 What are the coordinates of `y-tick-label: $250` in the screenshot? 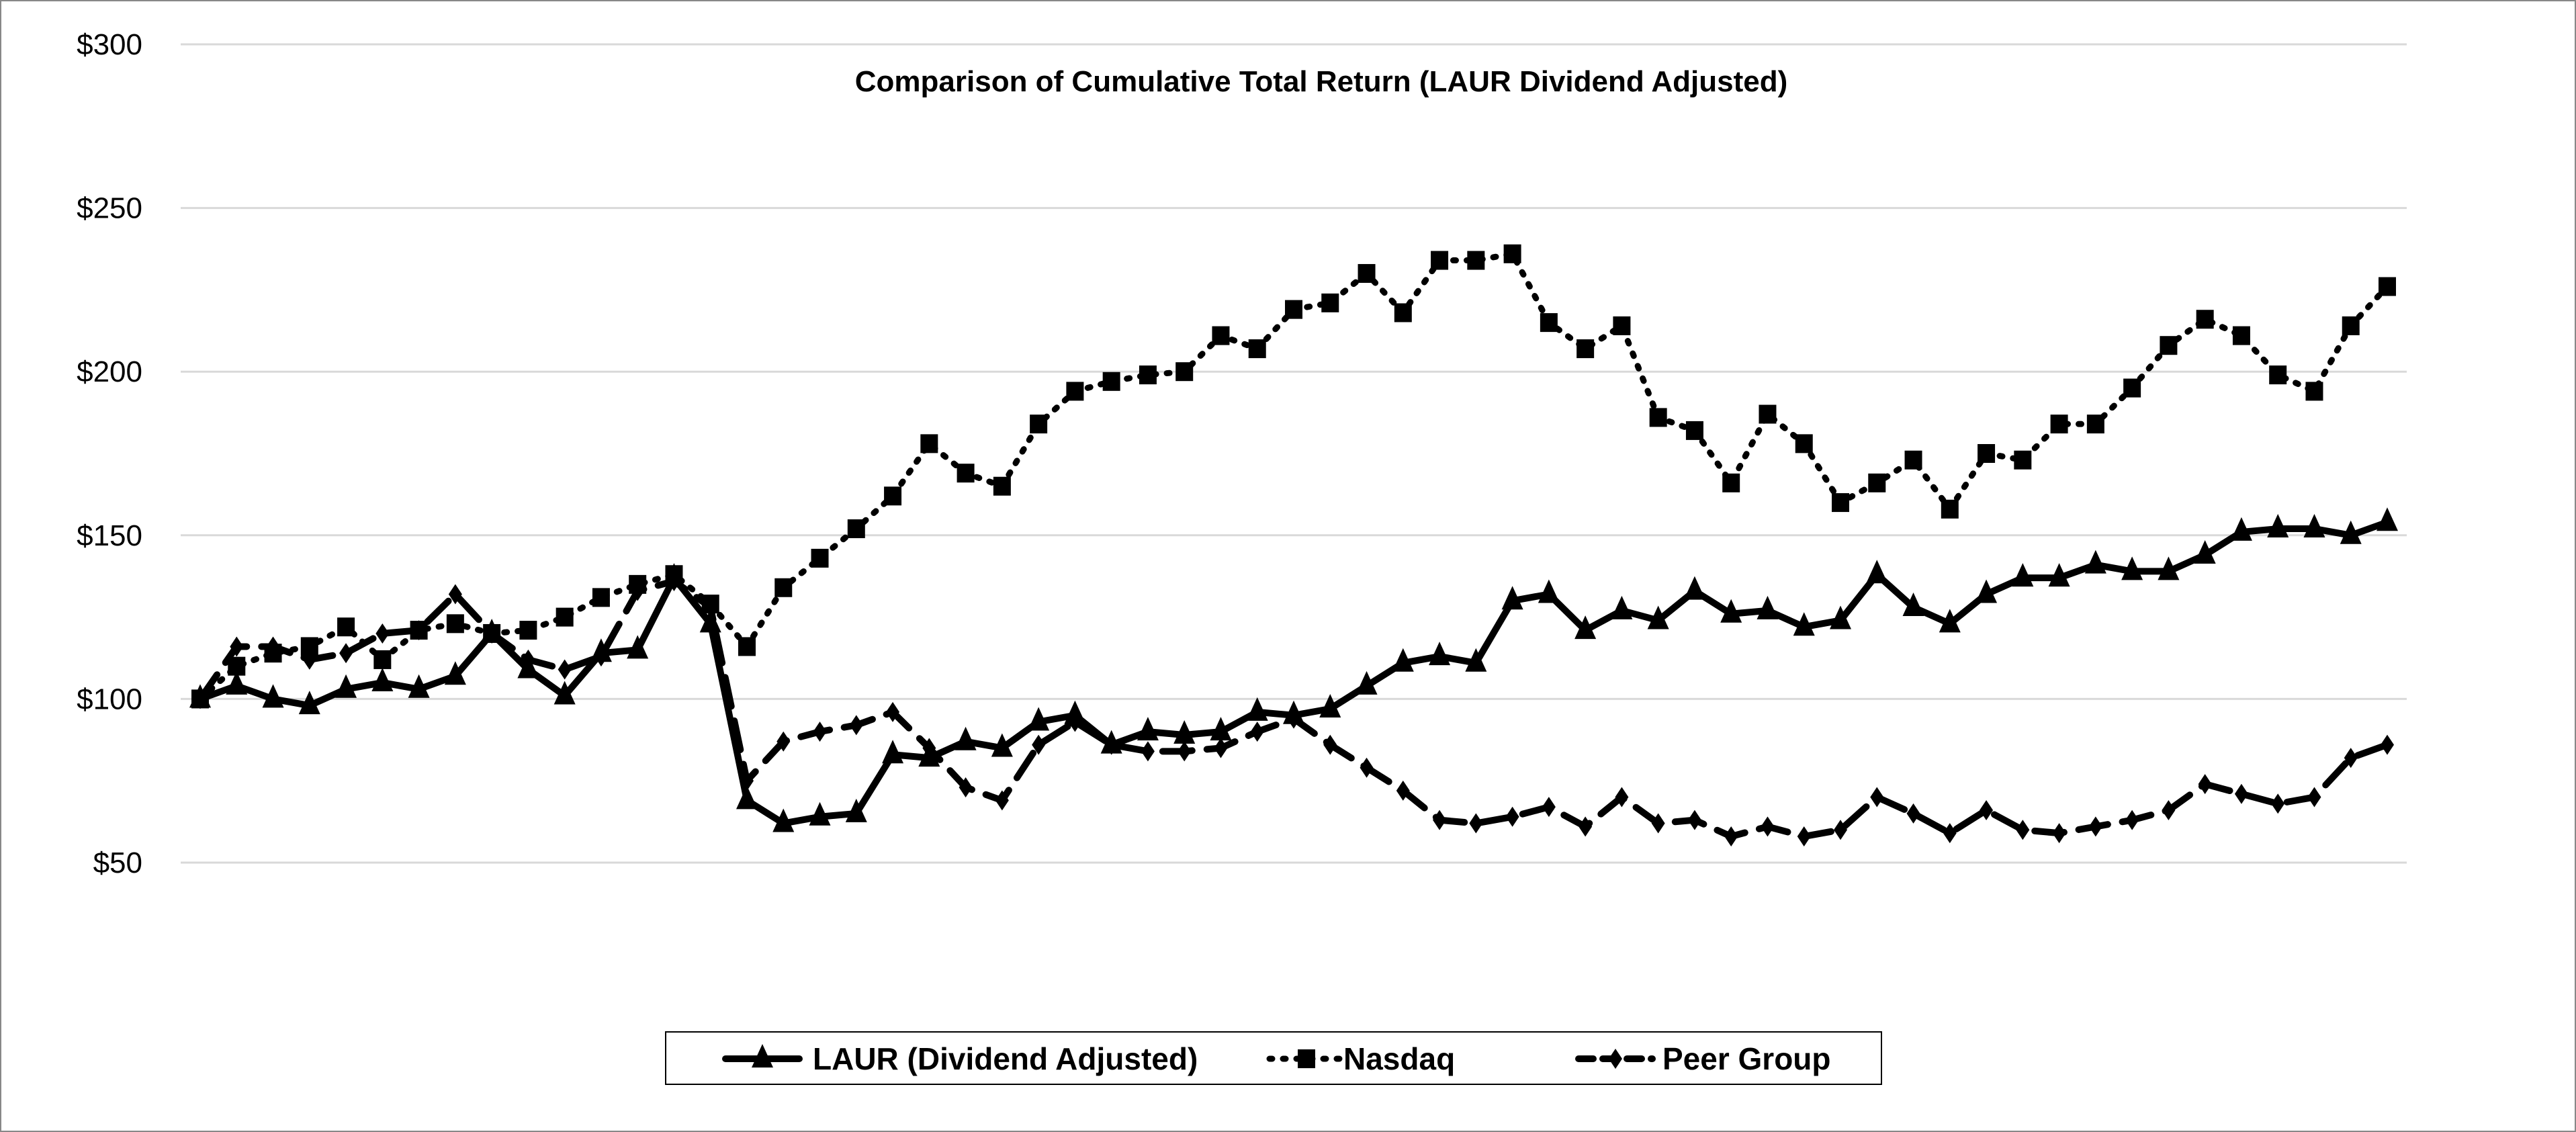 It's located at (110, 208).